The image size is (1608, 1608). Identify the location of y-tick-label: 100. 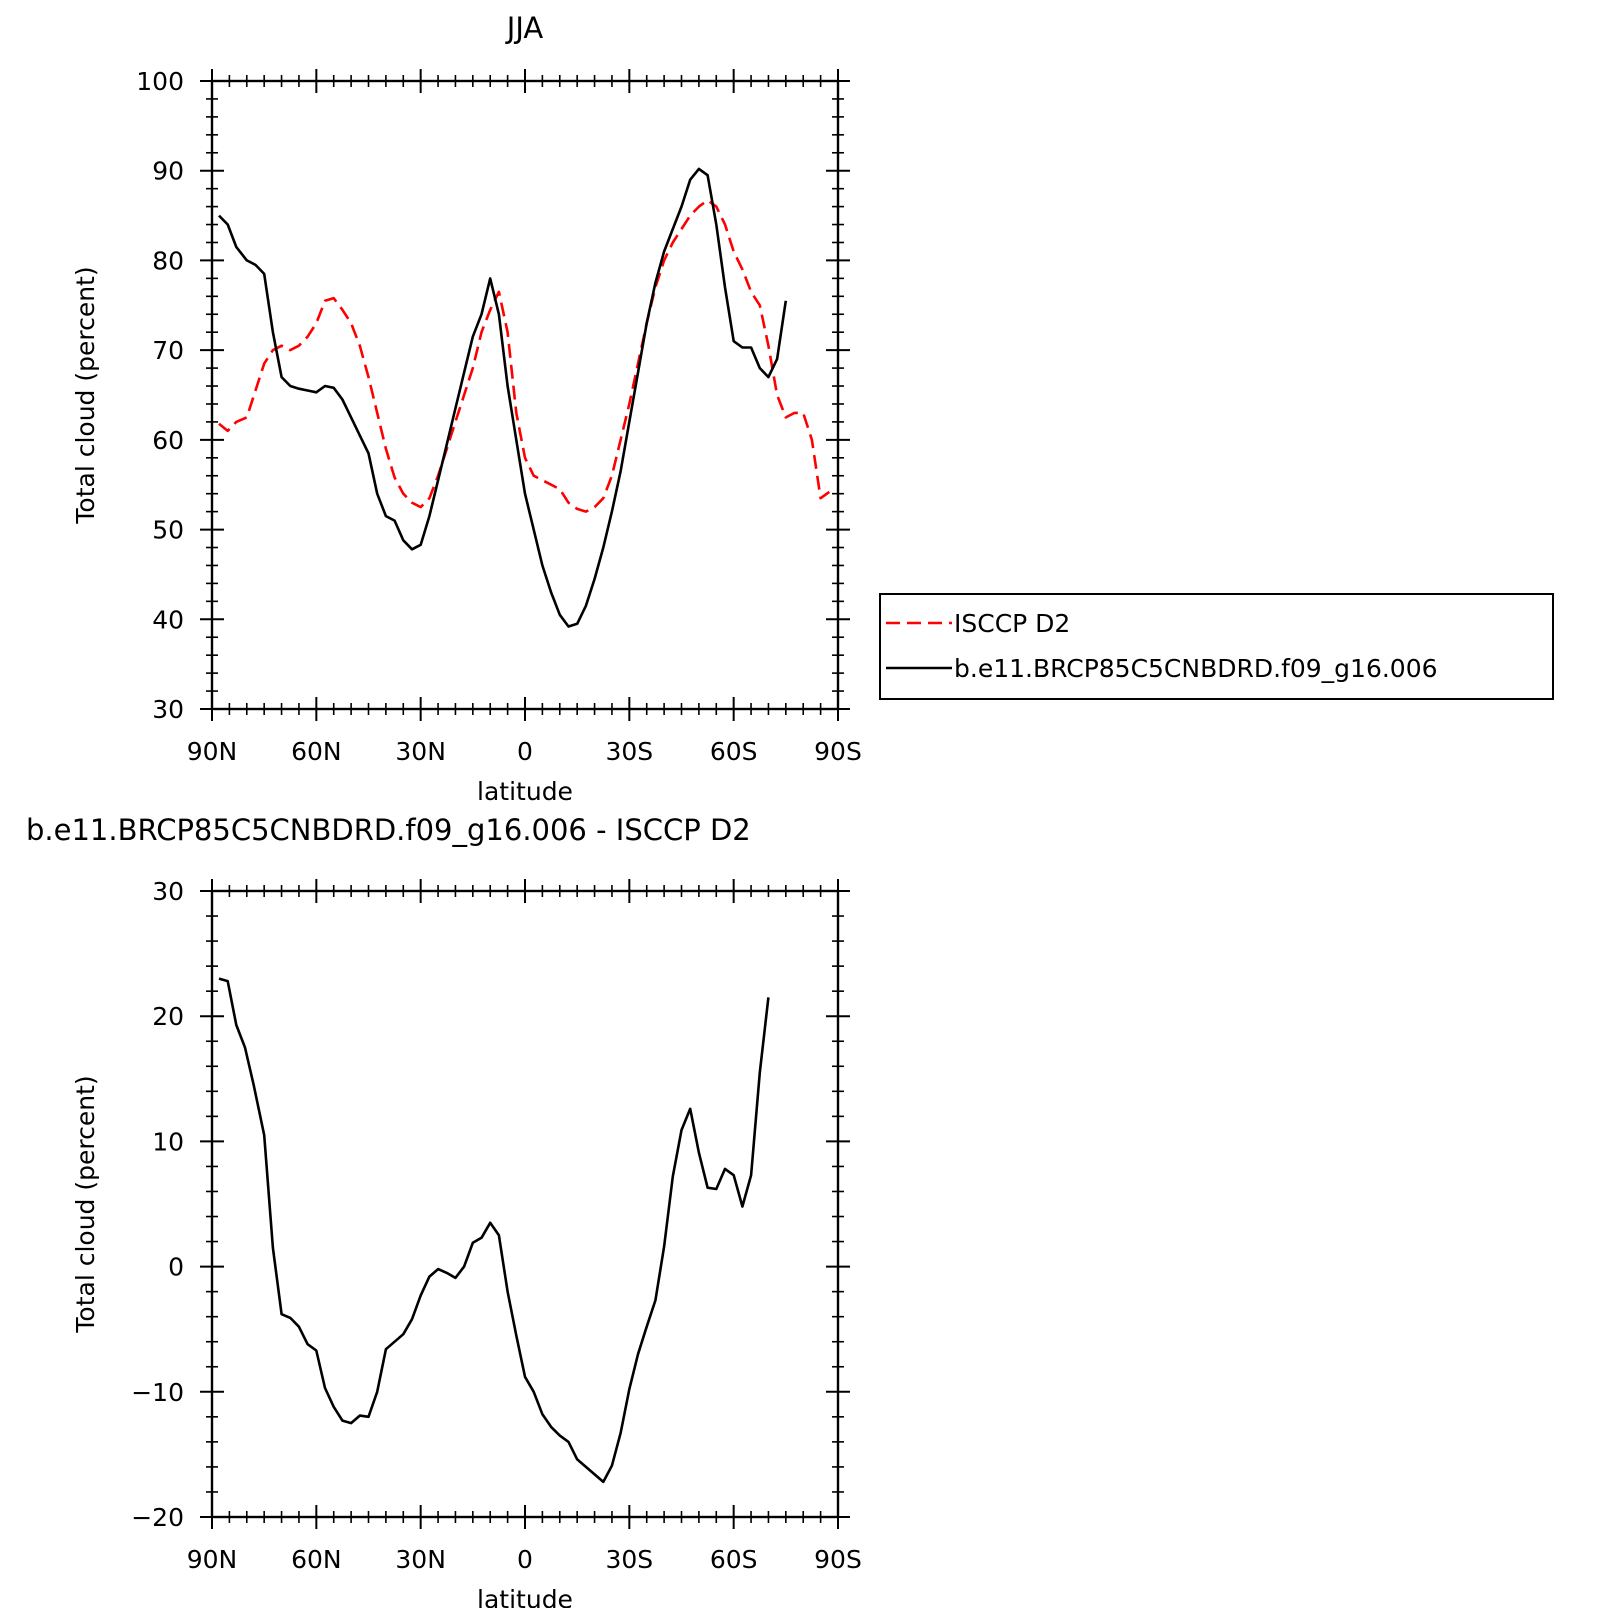
(160, 81).